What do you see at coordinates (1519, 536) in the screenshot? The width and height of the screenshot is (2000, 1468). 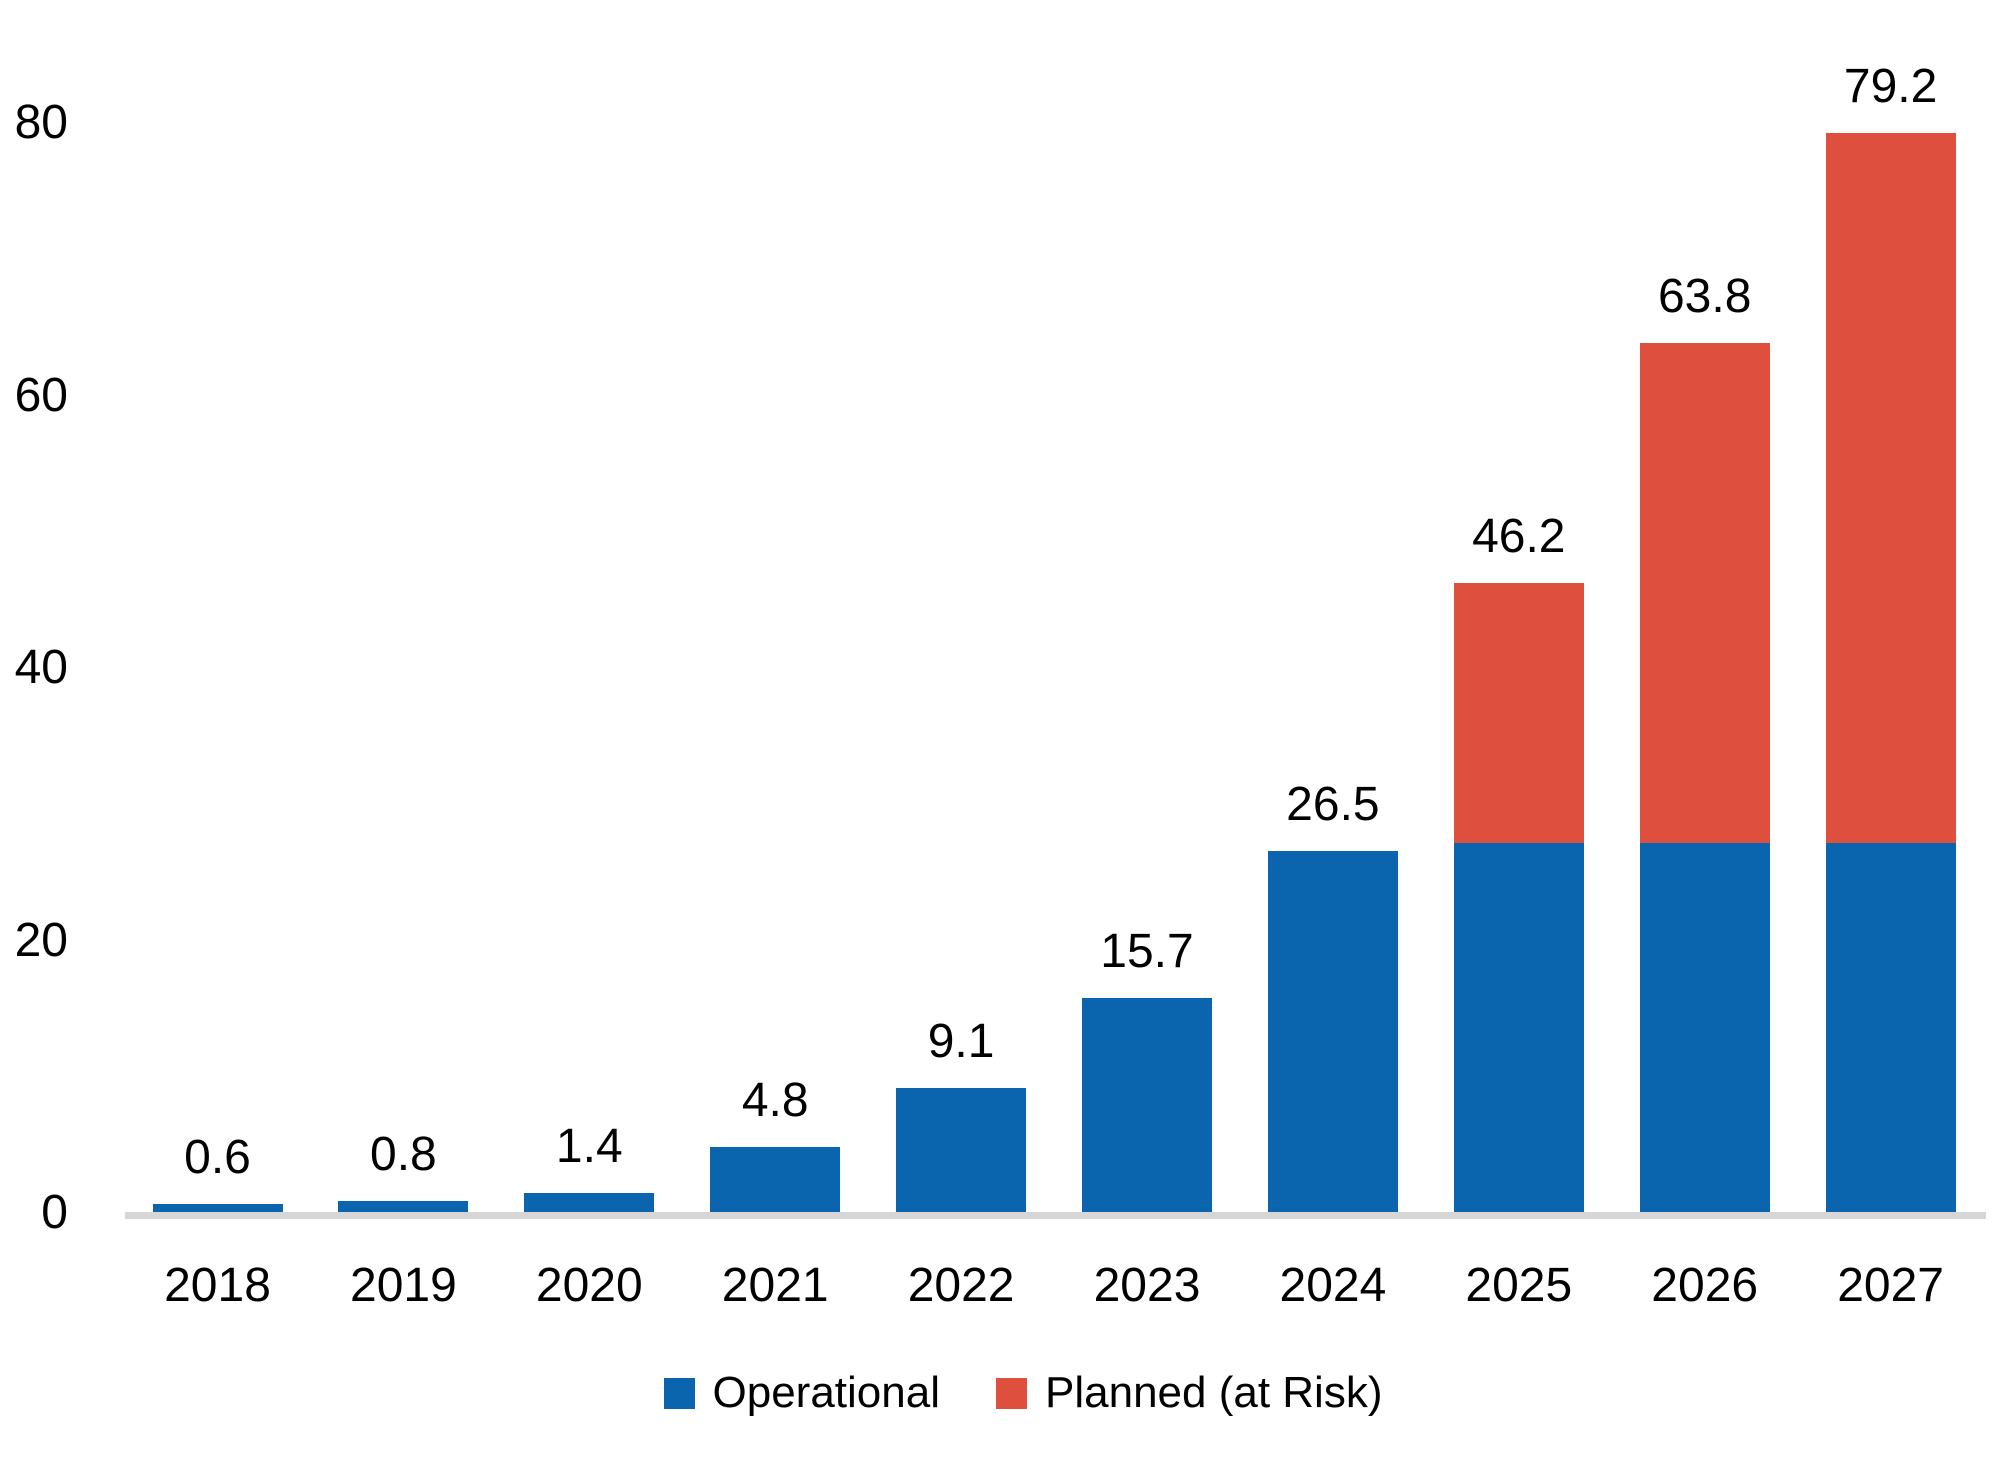 I see `bar-total-label: 46.2` at bounding box center [1519, 536].